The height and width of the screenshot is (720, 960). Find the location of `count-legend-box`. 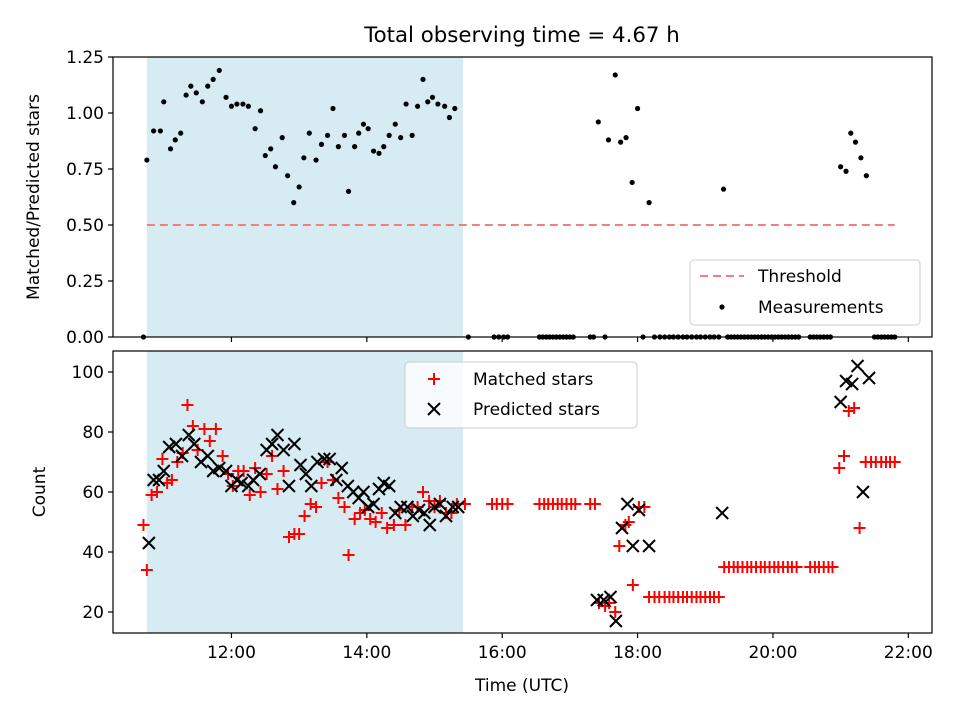

count-legend-box is located at coordinates (521, 395).